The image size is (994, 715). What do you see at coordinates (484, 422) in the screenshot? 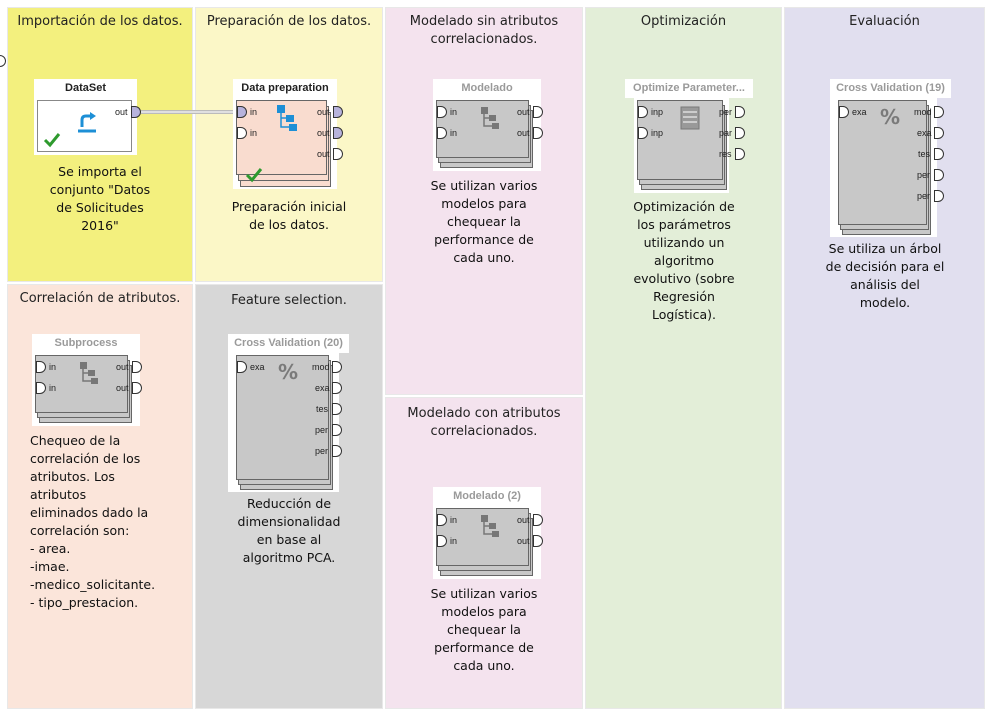
I see `panel-title-modelado-con: Modelado con atributos correlacionados.` at bounding box center [484, 422].